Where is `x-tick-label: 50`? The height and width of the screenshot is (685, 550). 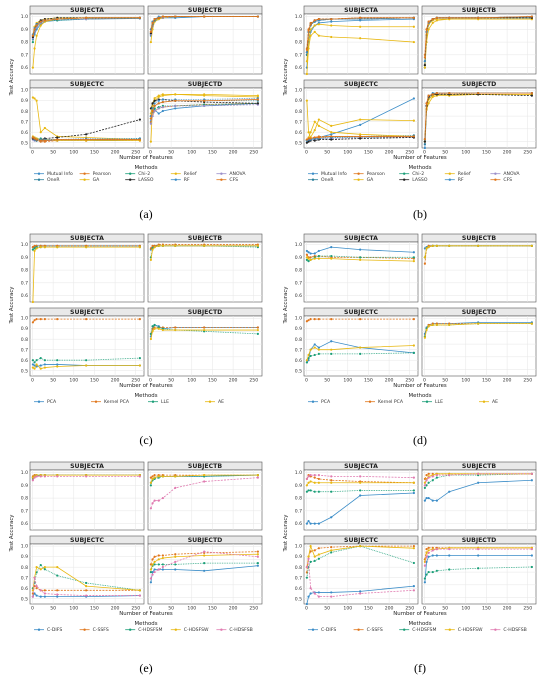 x-tick-label: 50 is located at coordinates (171, 609).